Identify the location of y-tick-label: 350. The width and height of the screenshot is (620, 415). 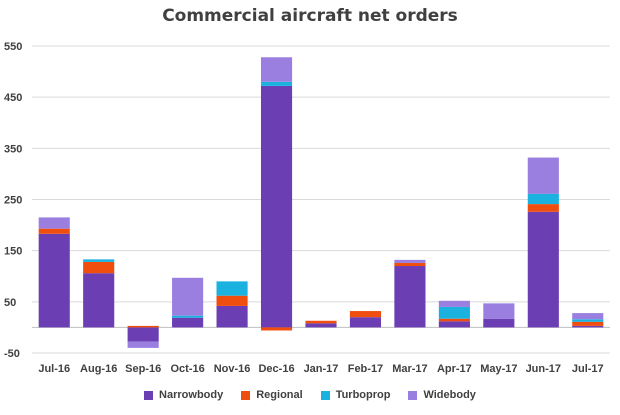
(13, 149).